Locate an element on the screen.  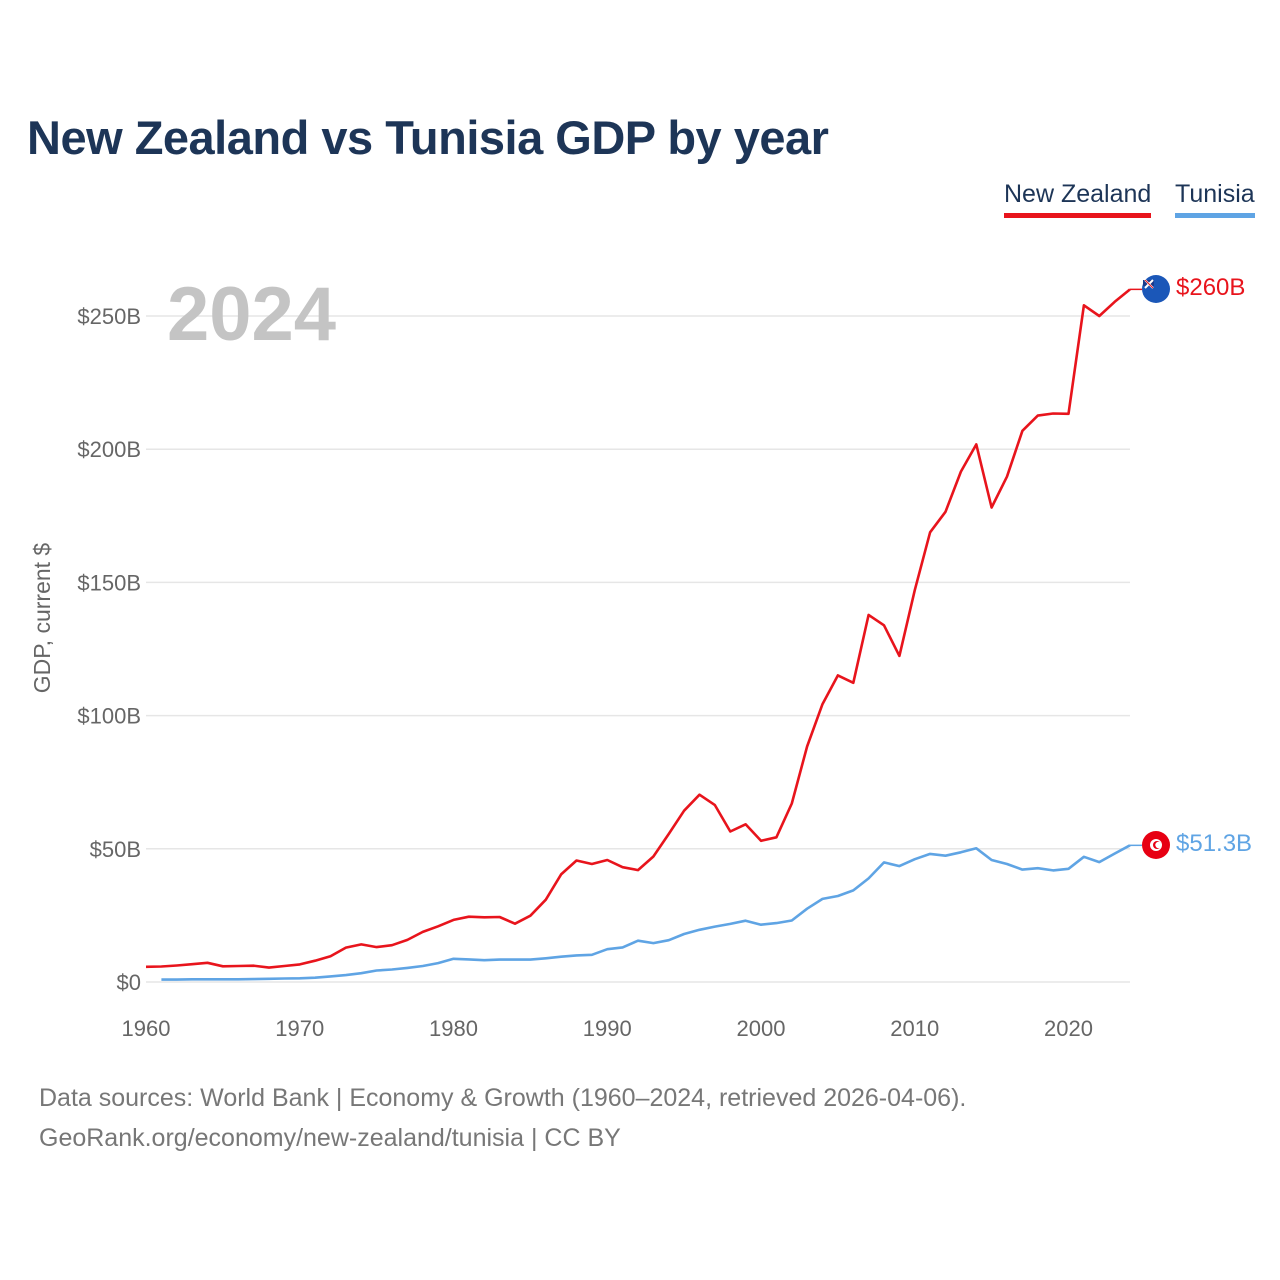
y-tick-label: $150B is located at coordinates (109, 582).